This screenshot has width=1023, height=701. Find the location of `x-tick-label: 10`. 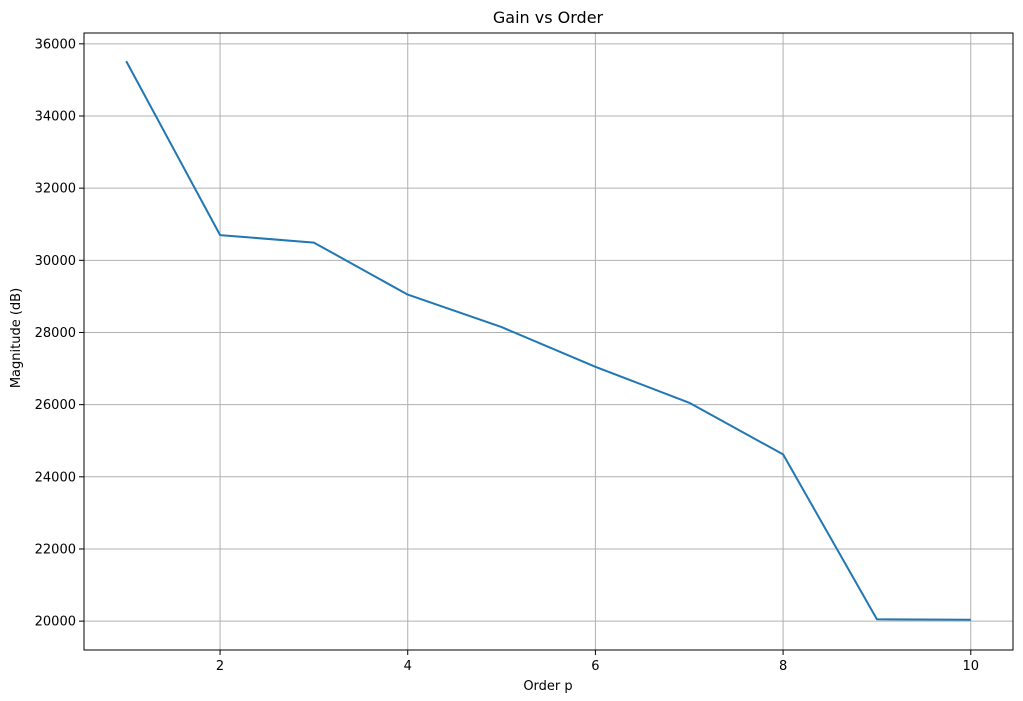

x-tick-label: 10 is located at coordinates (970, 666).